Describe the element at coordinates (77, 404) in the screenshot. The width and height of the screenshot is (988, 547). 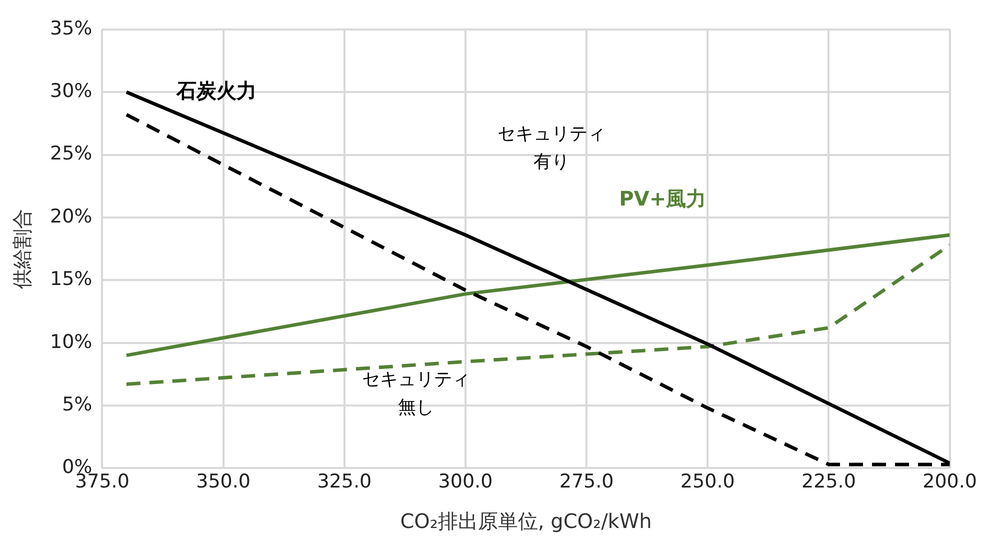
I see `y-tick-label: 5%` at that location.